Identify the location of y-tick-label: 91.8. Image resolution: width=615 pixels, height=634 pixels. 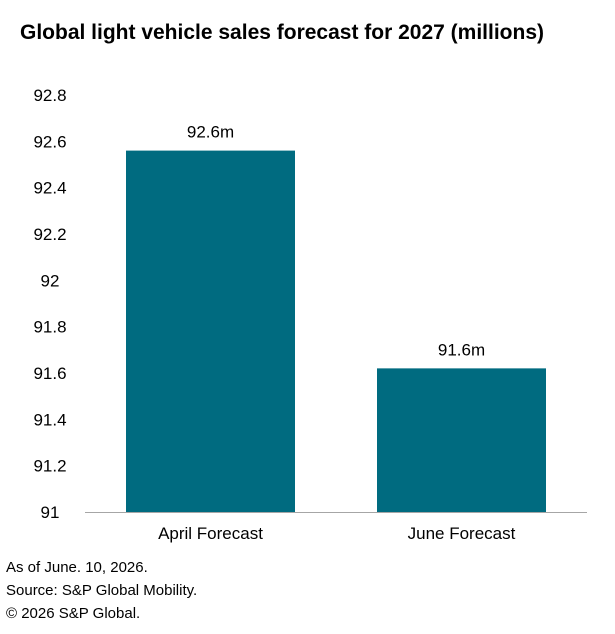
(49, 327).